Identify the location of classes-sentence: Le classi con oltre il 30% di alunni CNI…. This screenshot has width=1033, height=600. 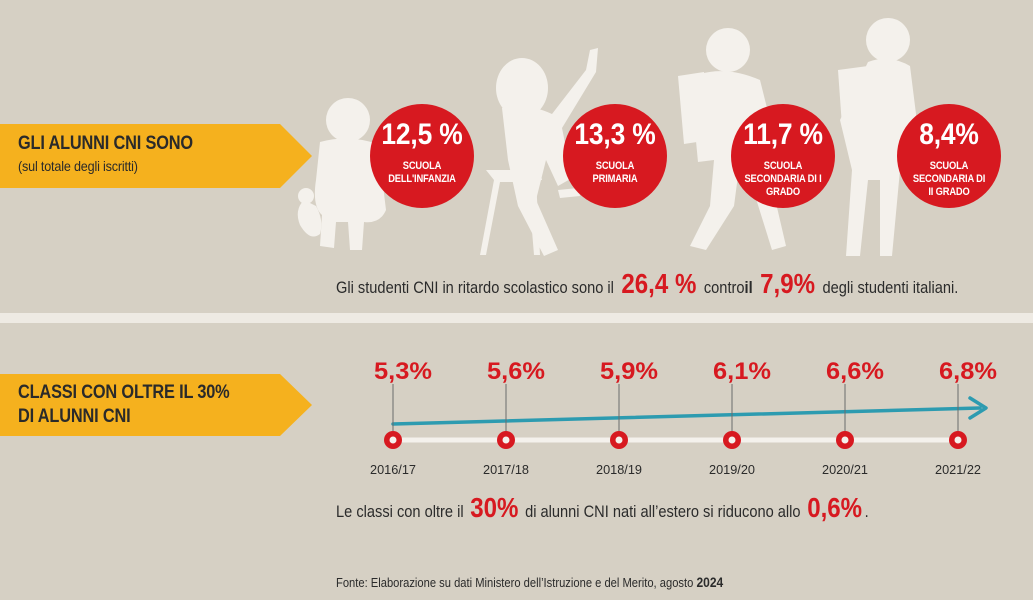
(602, 508).